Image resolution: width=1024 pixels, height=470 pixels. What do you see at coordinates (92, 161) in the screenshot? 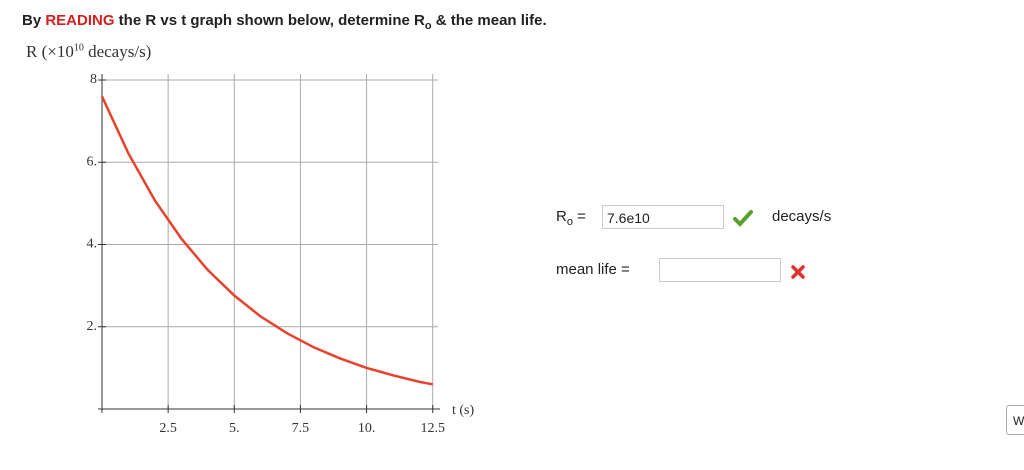
I see `y-tick-label: 6.` at bounding box center [92, 161].